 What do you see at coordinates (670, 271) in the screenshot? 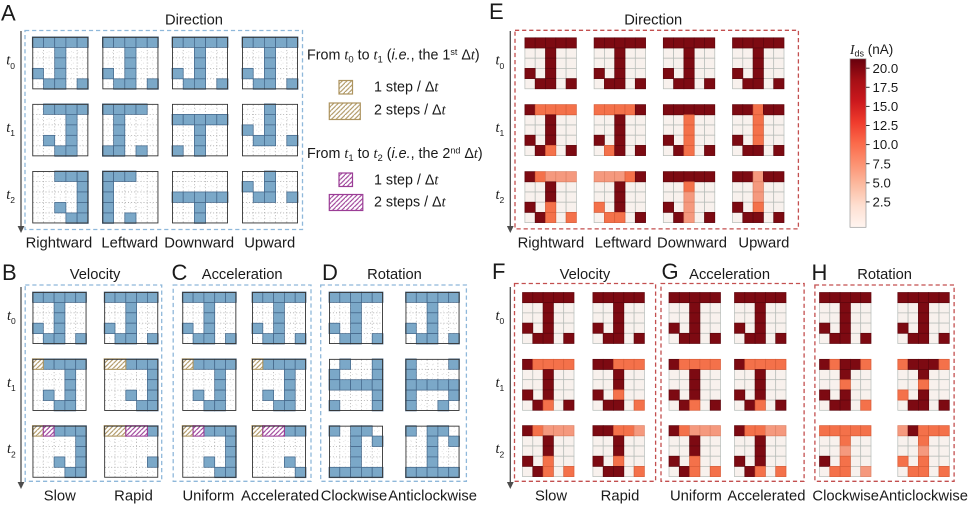
I see `svg-text: G` at bounding box center [670, 271].